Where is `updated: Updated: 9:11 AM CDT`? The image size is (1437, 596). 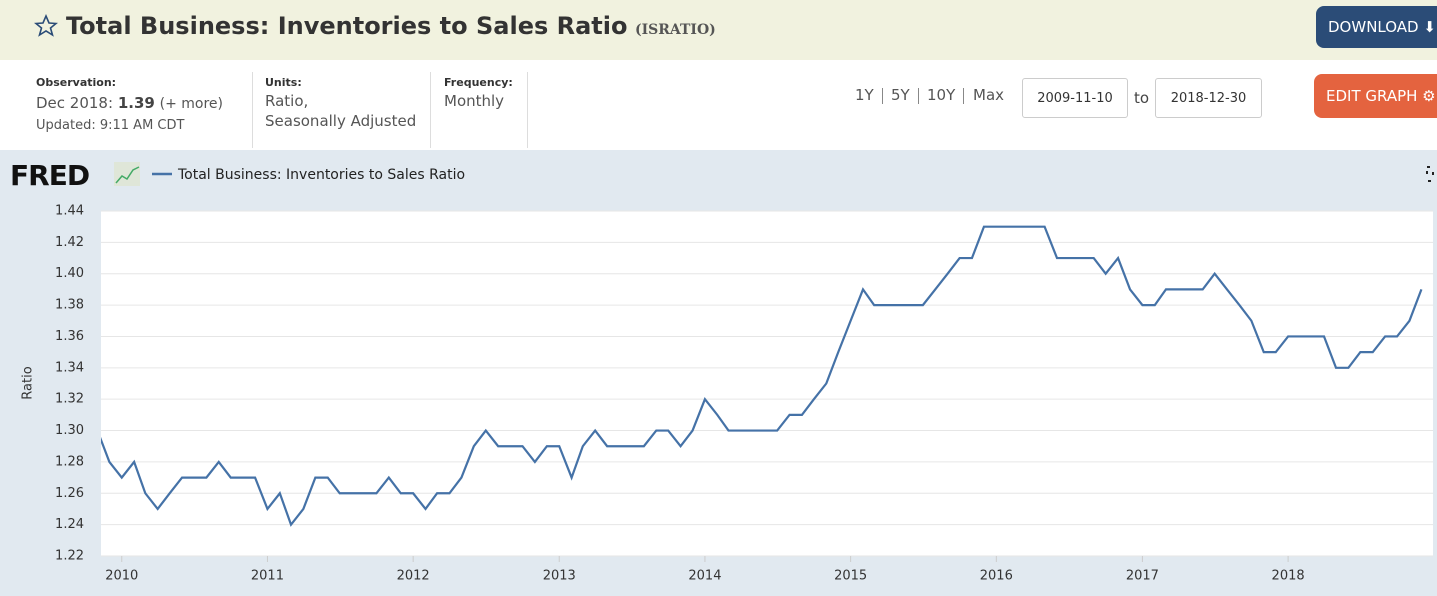 updated: Updated: 9:11 AM CDT is located at coordinates (110, 125).